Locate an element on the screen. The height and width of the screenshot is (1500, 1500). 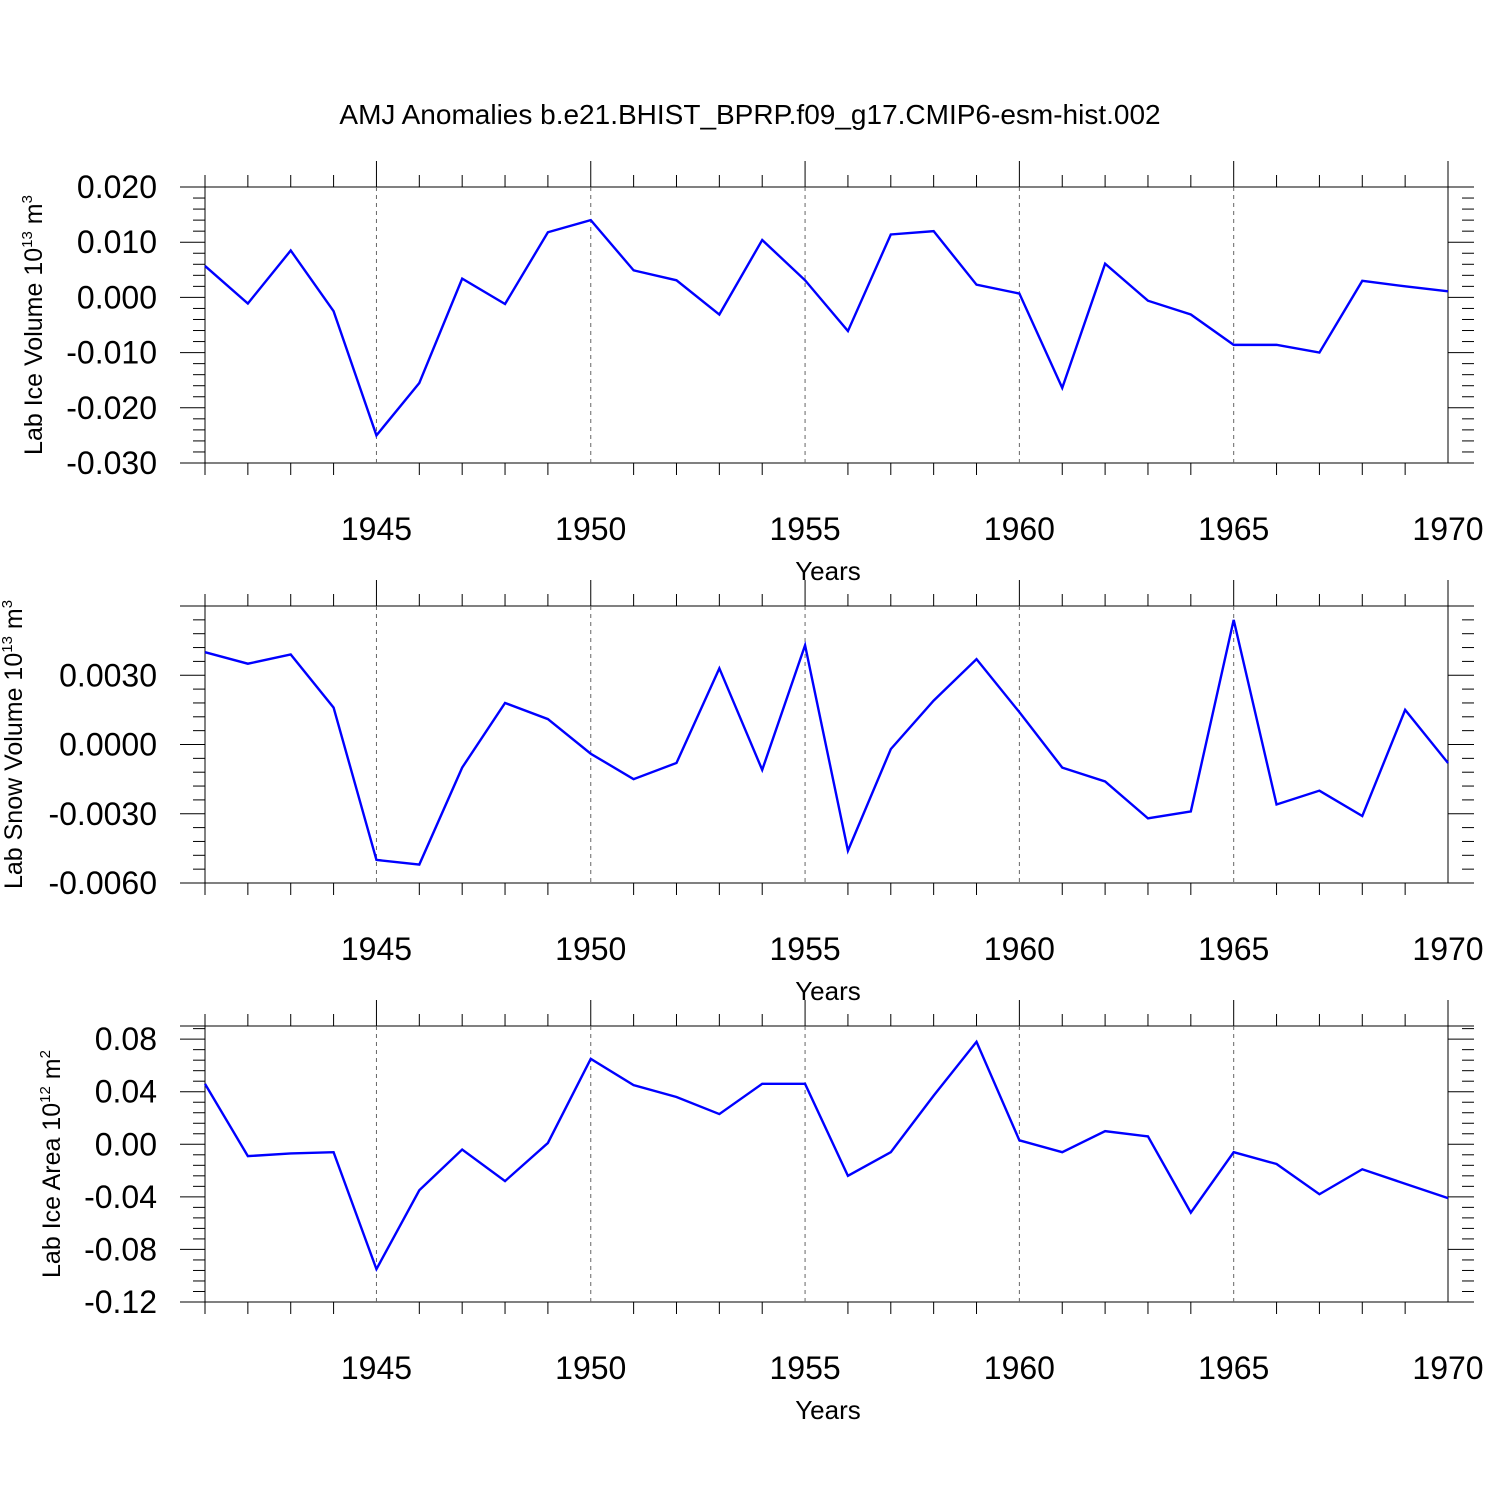
y-tick-label: -0.04 is located at coordinates (120, 1197).